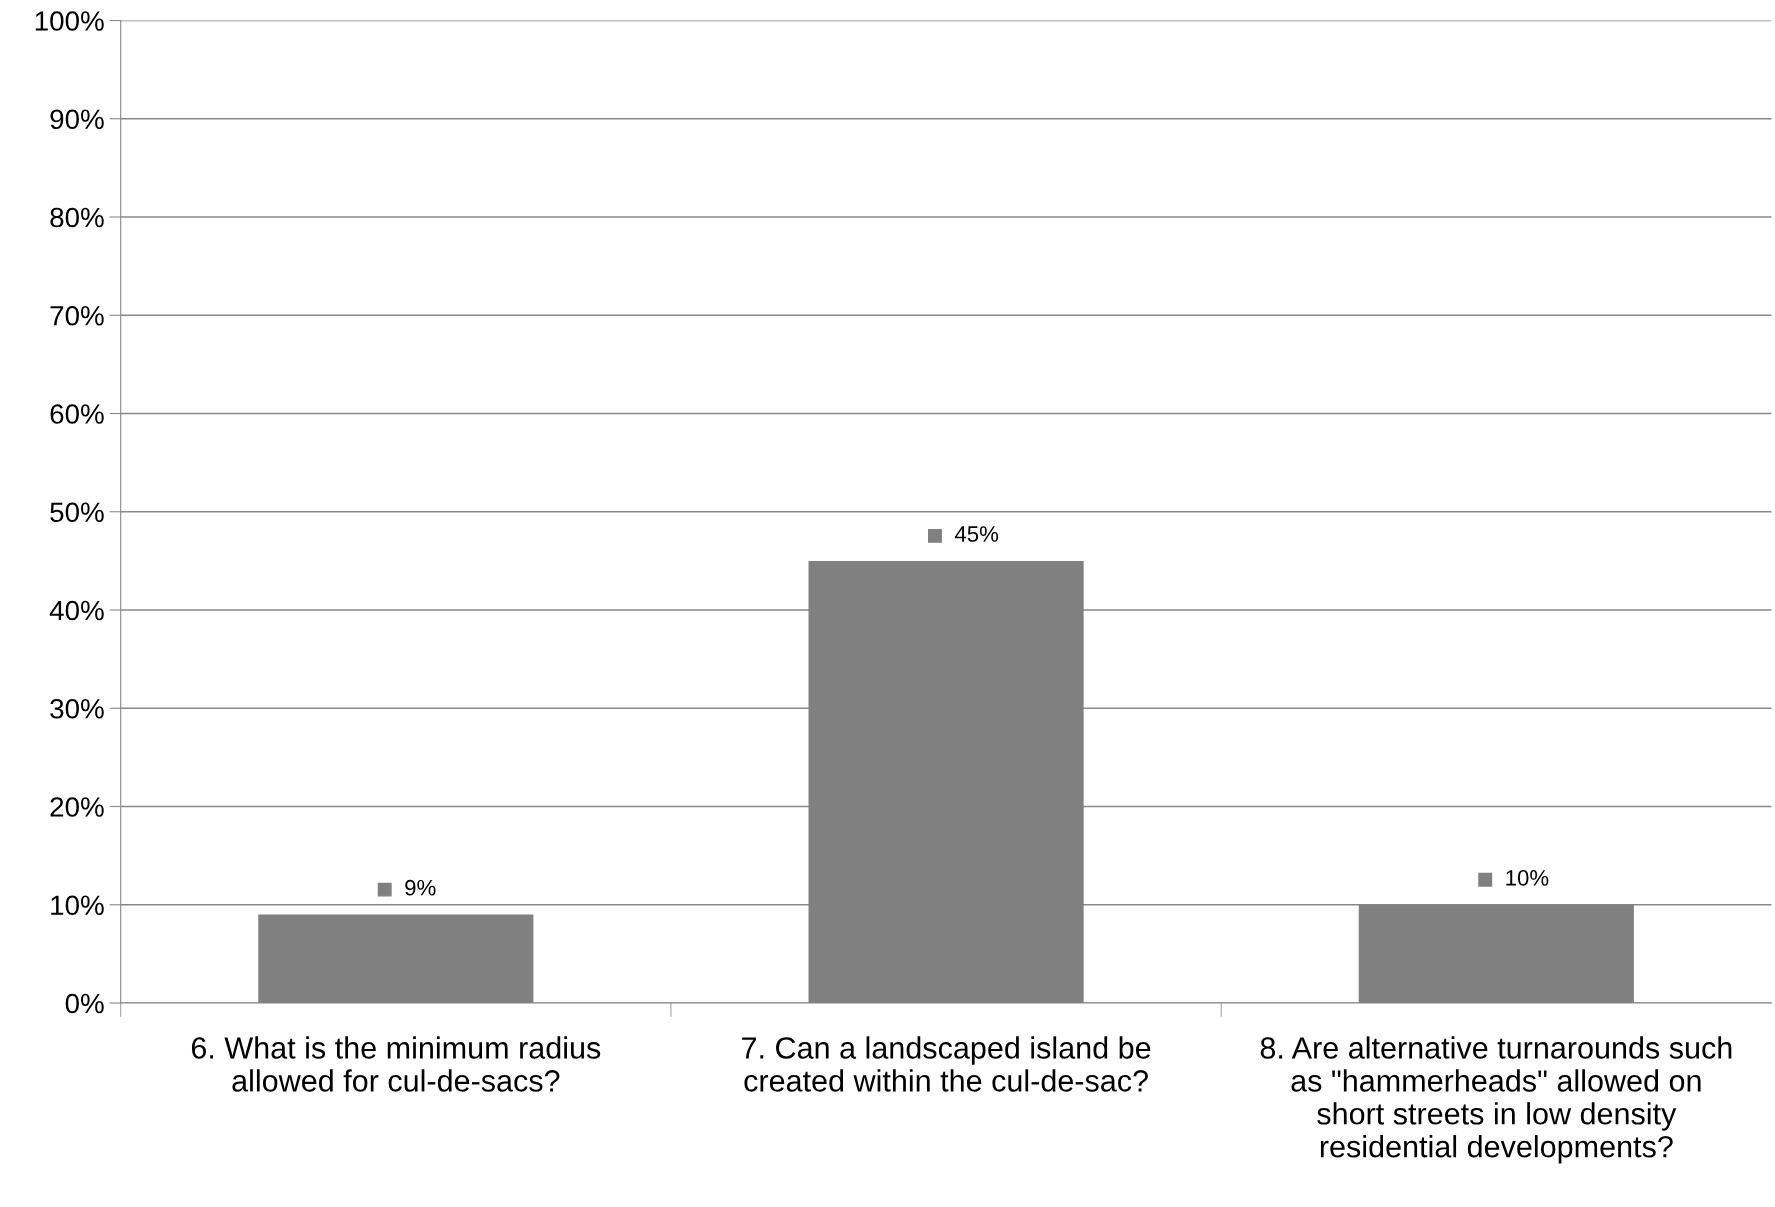 Image resolution: width=1775 pixels, height=1207 pixels. I want to click on y-tick-label: 90%, so click(77, 119).